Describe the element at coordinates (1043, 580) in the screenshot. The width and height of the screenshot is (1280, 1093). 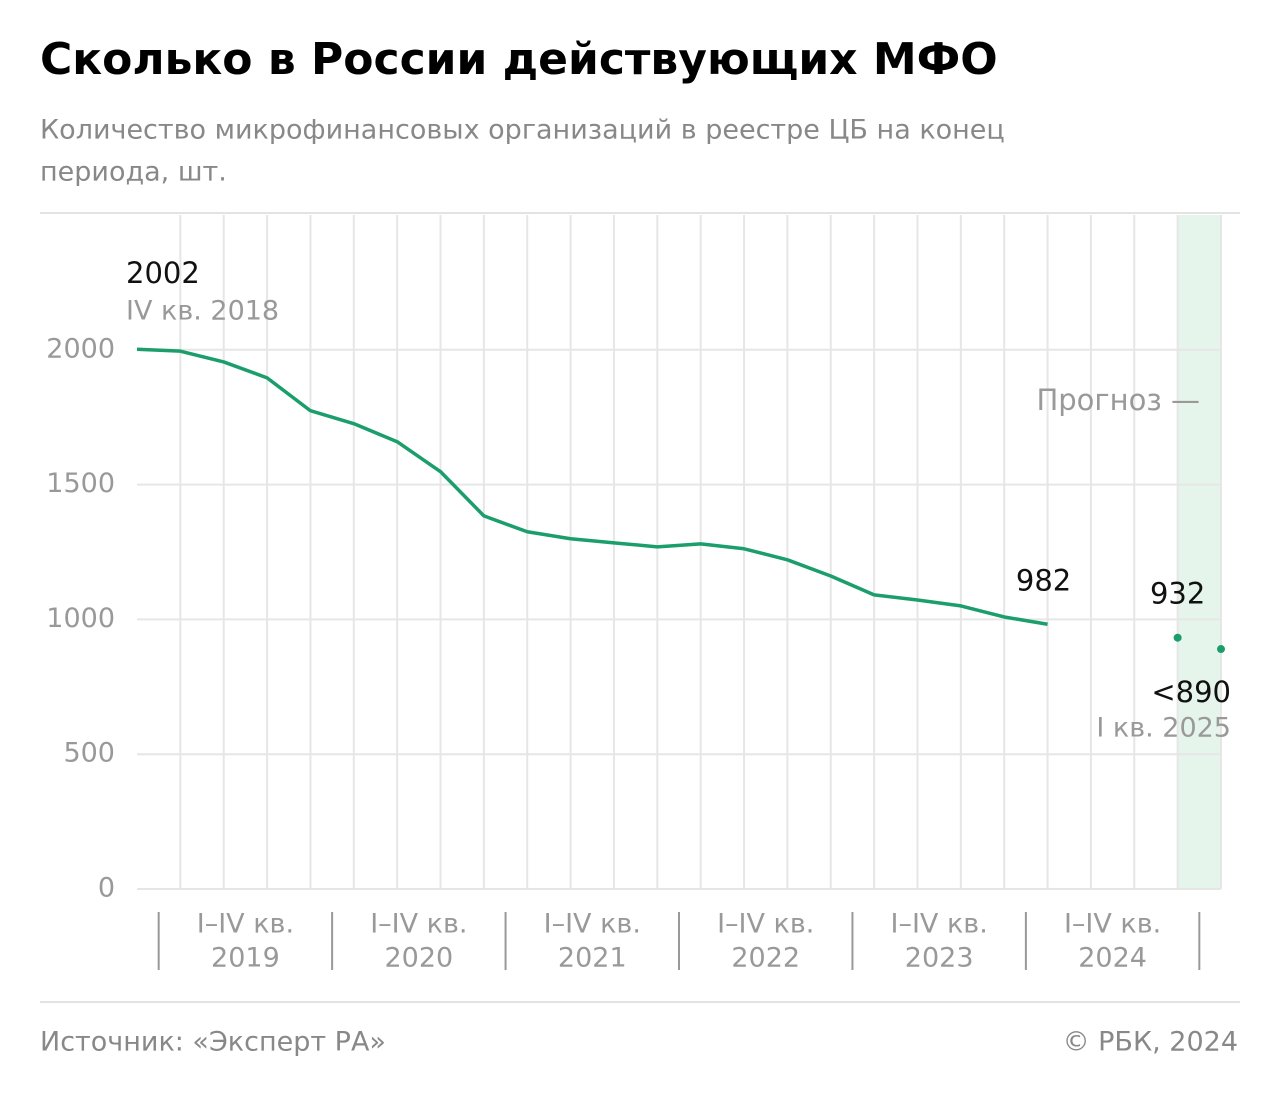
I see `value-label: 982` at that location.